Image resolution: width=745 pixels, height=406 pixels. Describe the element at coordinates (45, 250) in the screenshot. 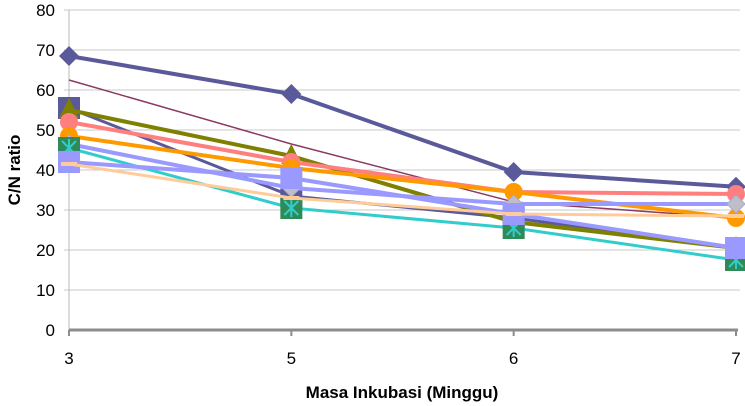

I see `y-tick-label: 20` at that location.